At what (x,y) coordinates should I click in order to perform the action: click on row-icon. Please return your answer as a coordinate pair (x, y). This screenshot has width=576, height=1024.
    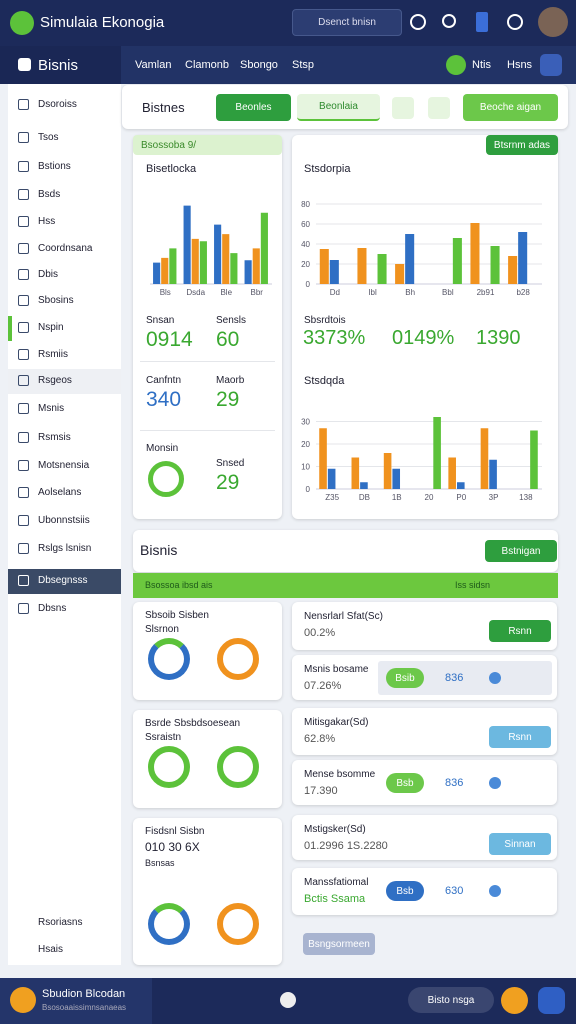
    Looking at the image, I should click on (495, 678).